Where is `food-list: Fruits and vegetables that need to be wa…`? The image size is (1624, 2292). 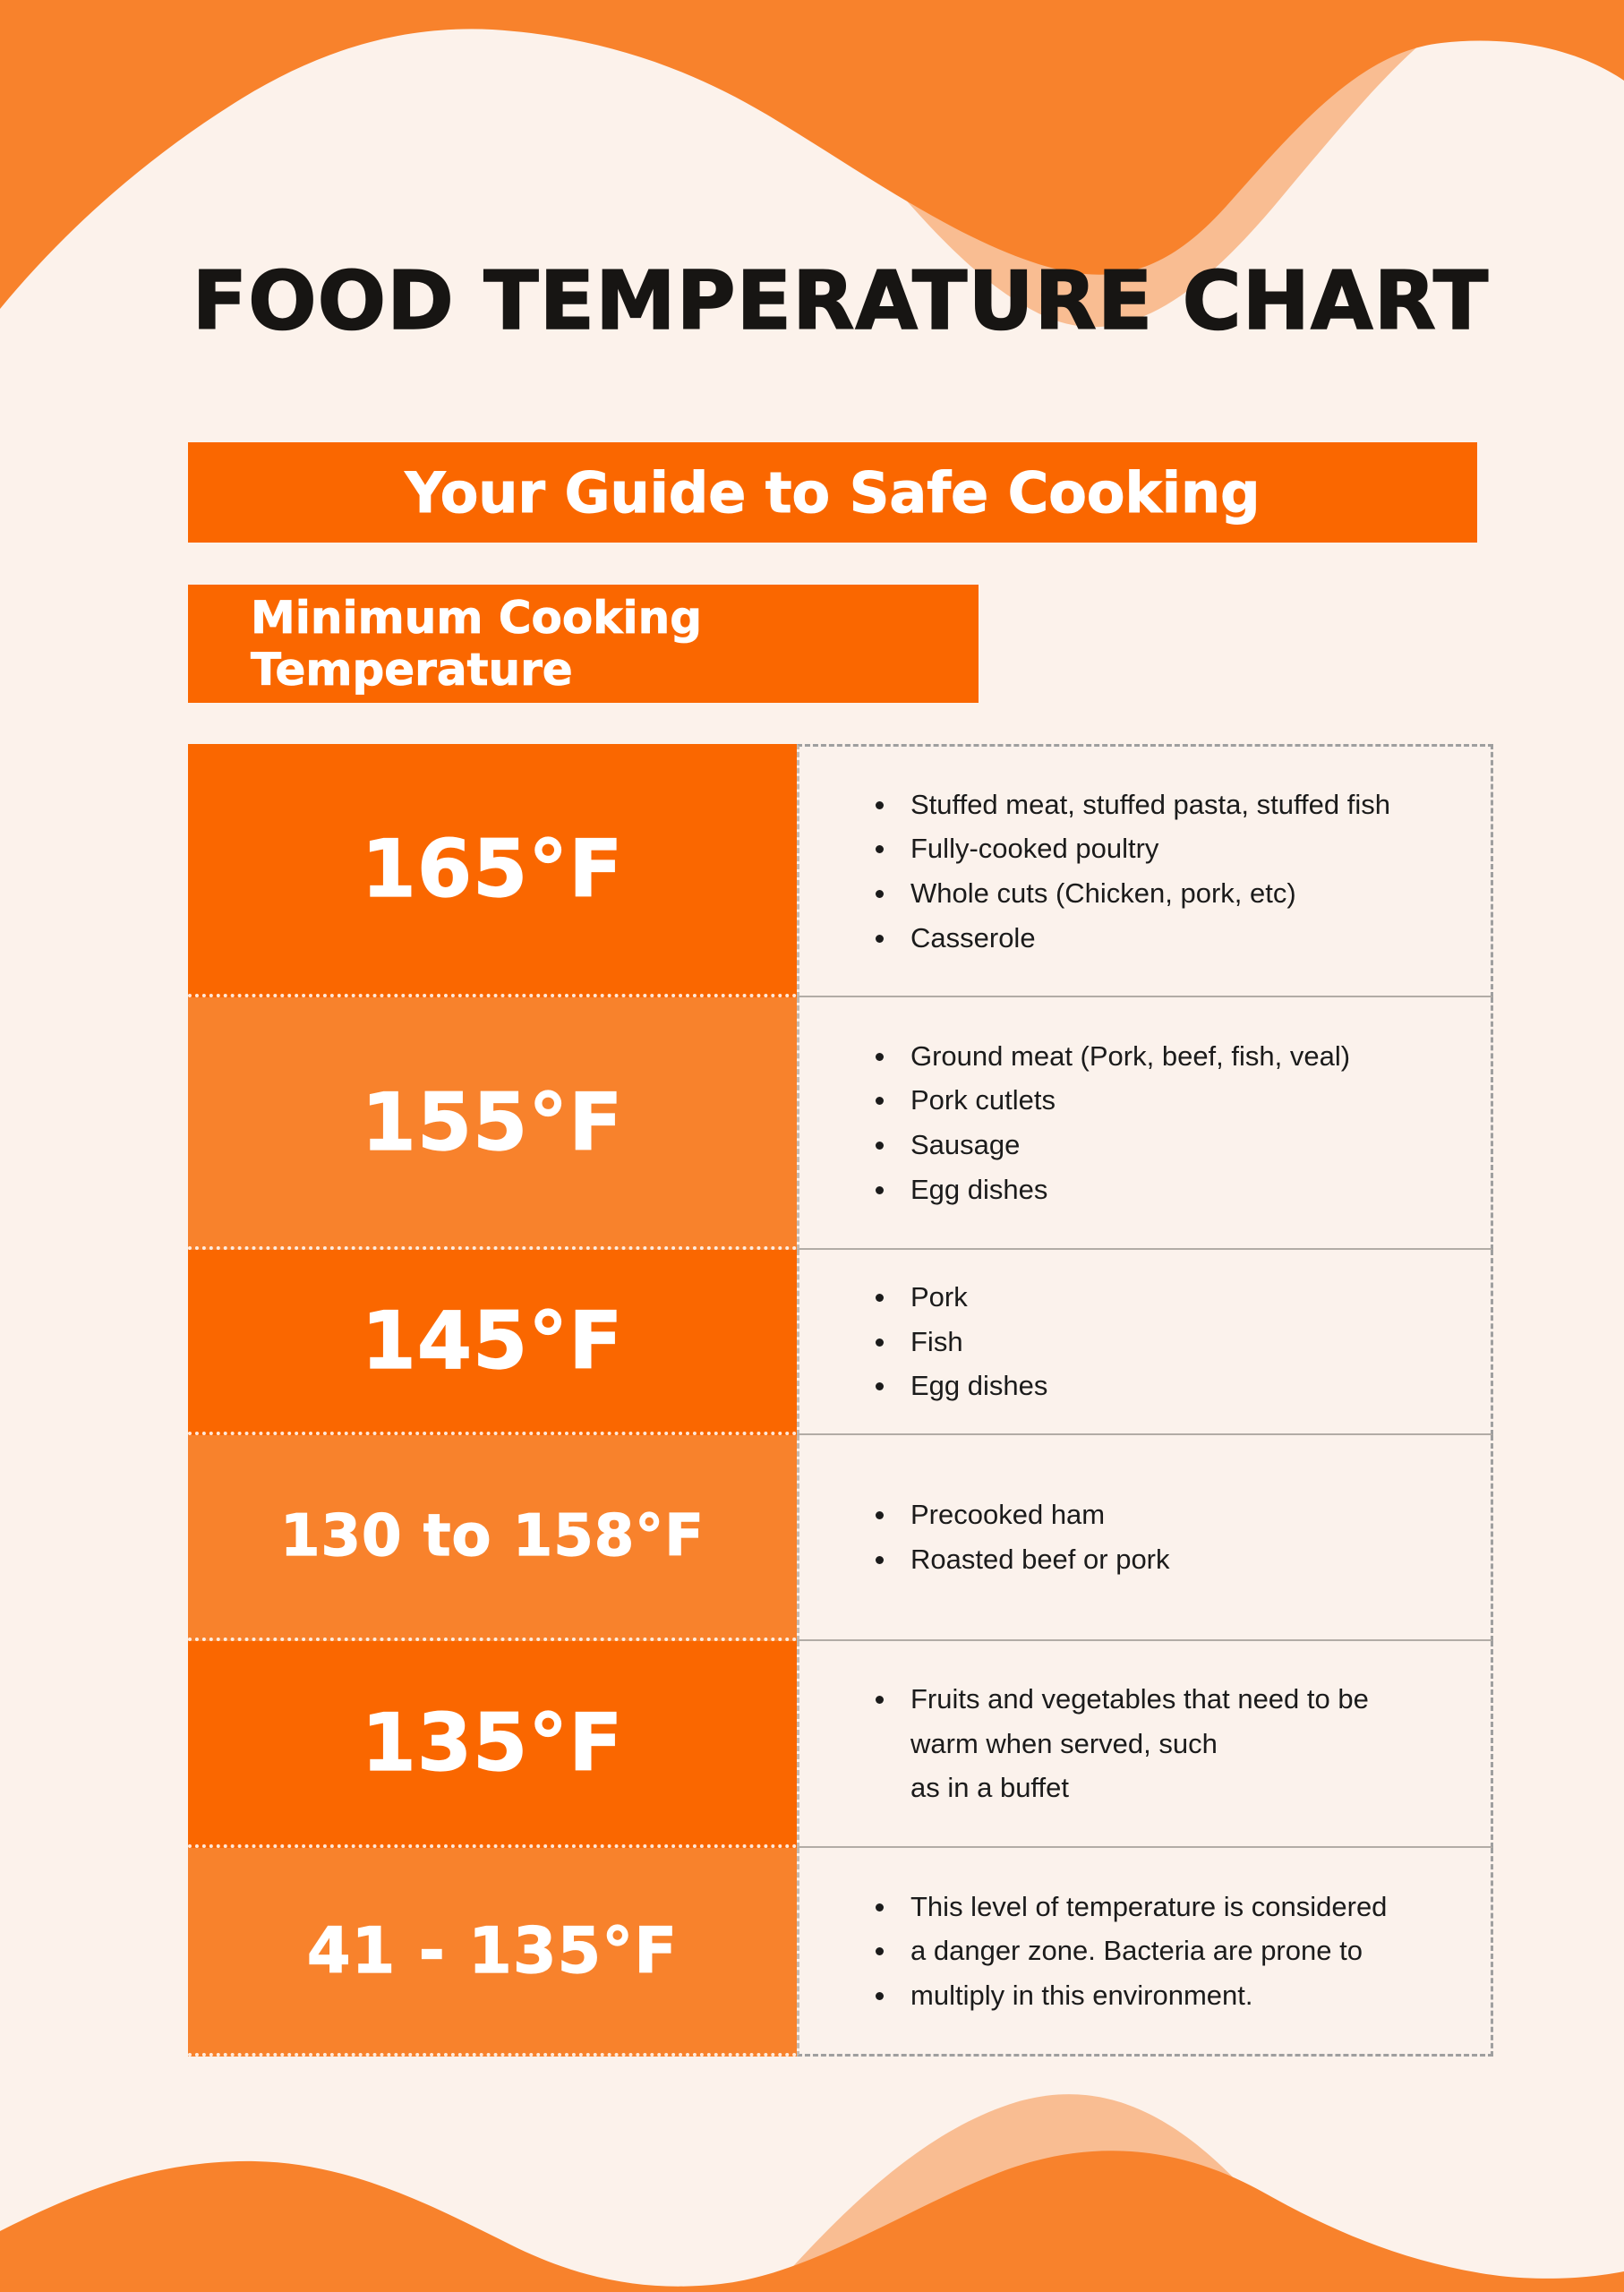 food-list: Fruits and vegetables that need to be wa… is located at coordinates (1122, 1743).